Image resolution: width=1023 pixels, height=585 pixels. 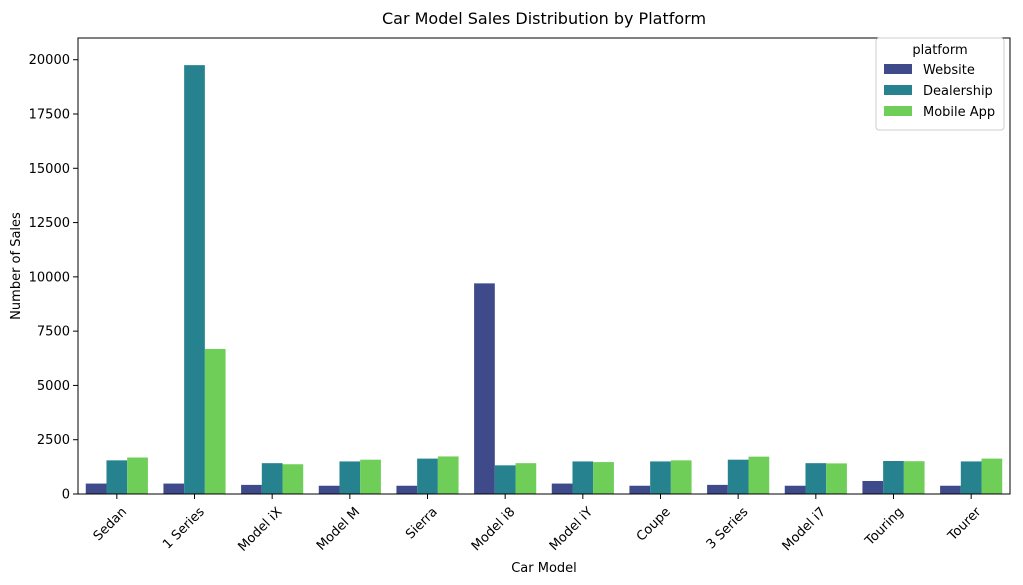 What do you see at coordinates (49, 223) in the screenshot?
I see `y-tick-label: 12500` at bounding box center [49, 223].